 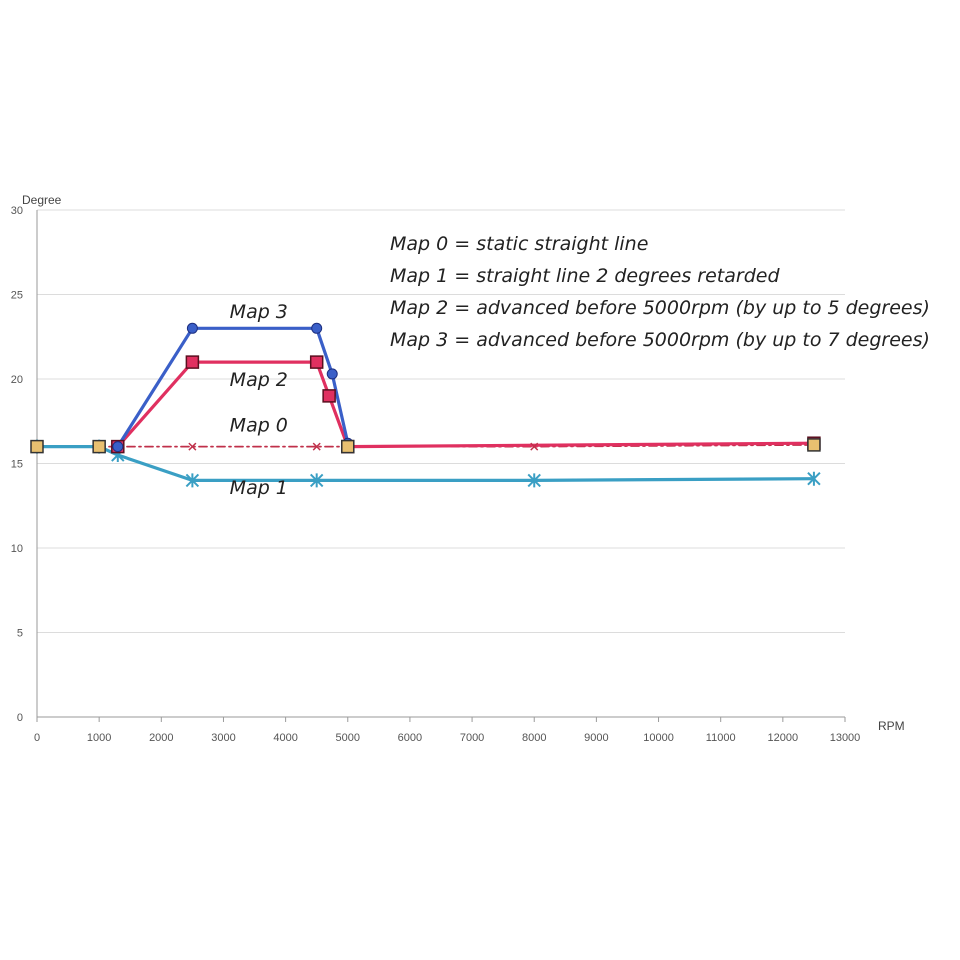 What do you see at coordinates (285, 738) in the screenshot?
I see `x-tick-label-4000: 4000` at bounding box center [285, 738].